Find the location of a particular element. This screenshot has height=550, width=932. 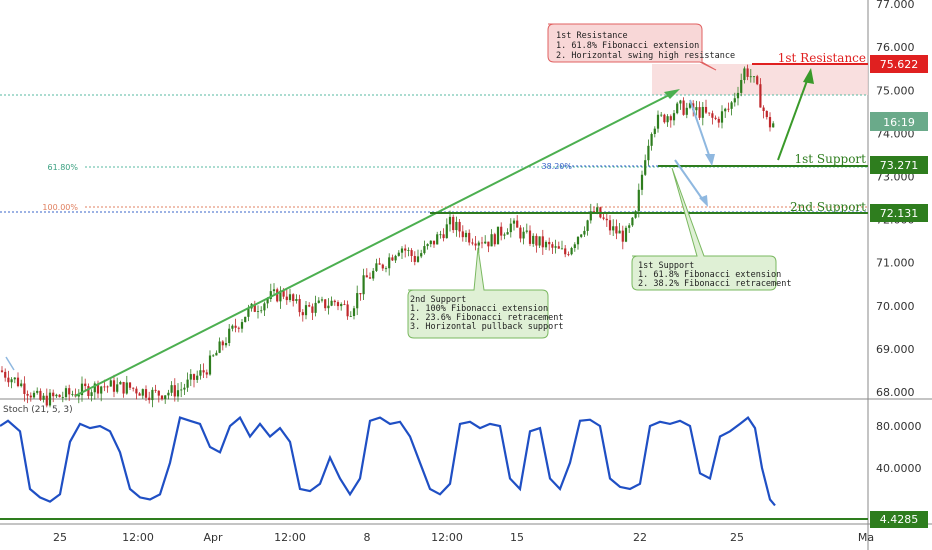

support1-box-line-2: 1. 61.8% Fibonacci extension is located at coordinates (709, 275).